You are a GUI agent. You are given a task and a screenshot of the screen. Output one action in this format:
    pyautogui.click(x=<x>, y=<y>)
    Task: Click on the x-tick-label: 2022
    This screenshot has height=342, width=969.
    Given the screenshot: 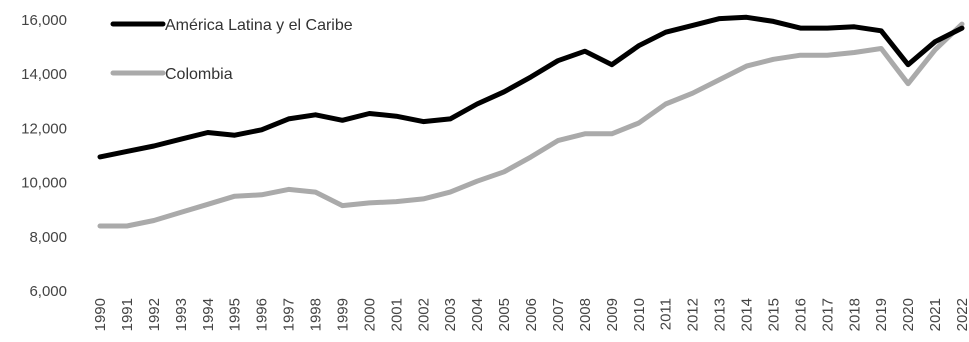 What is the action you would take?
    pyautogui.click(x=961, y=314)
    